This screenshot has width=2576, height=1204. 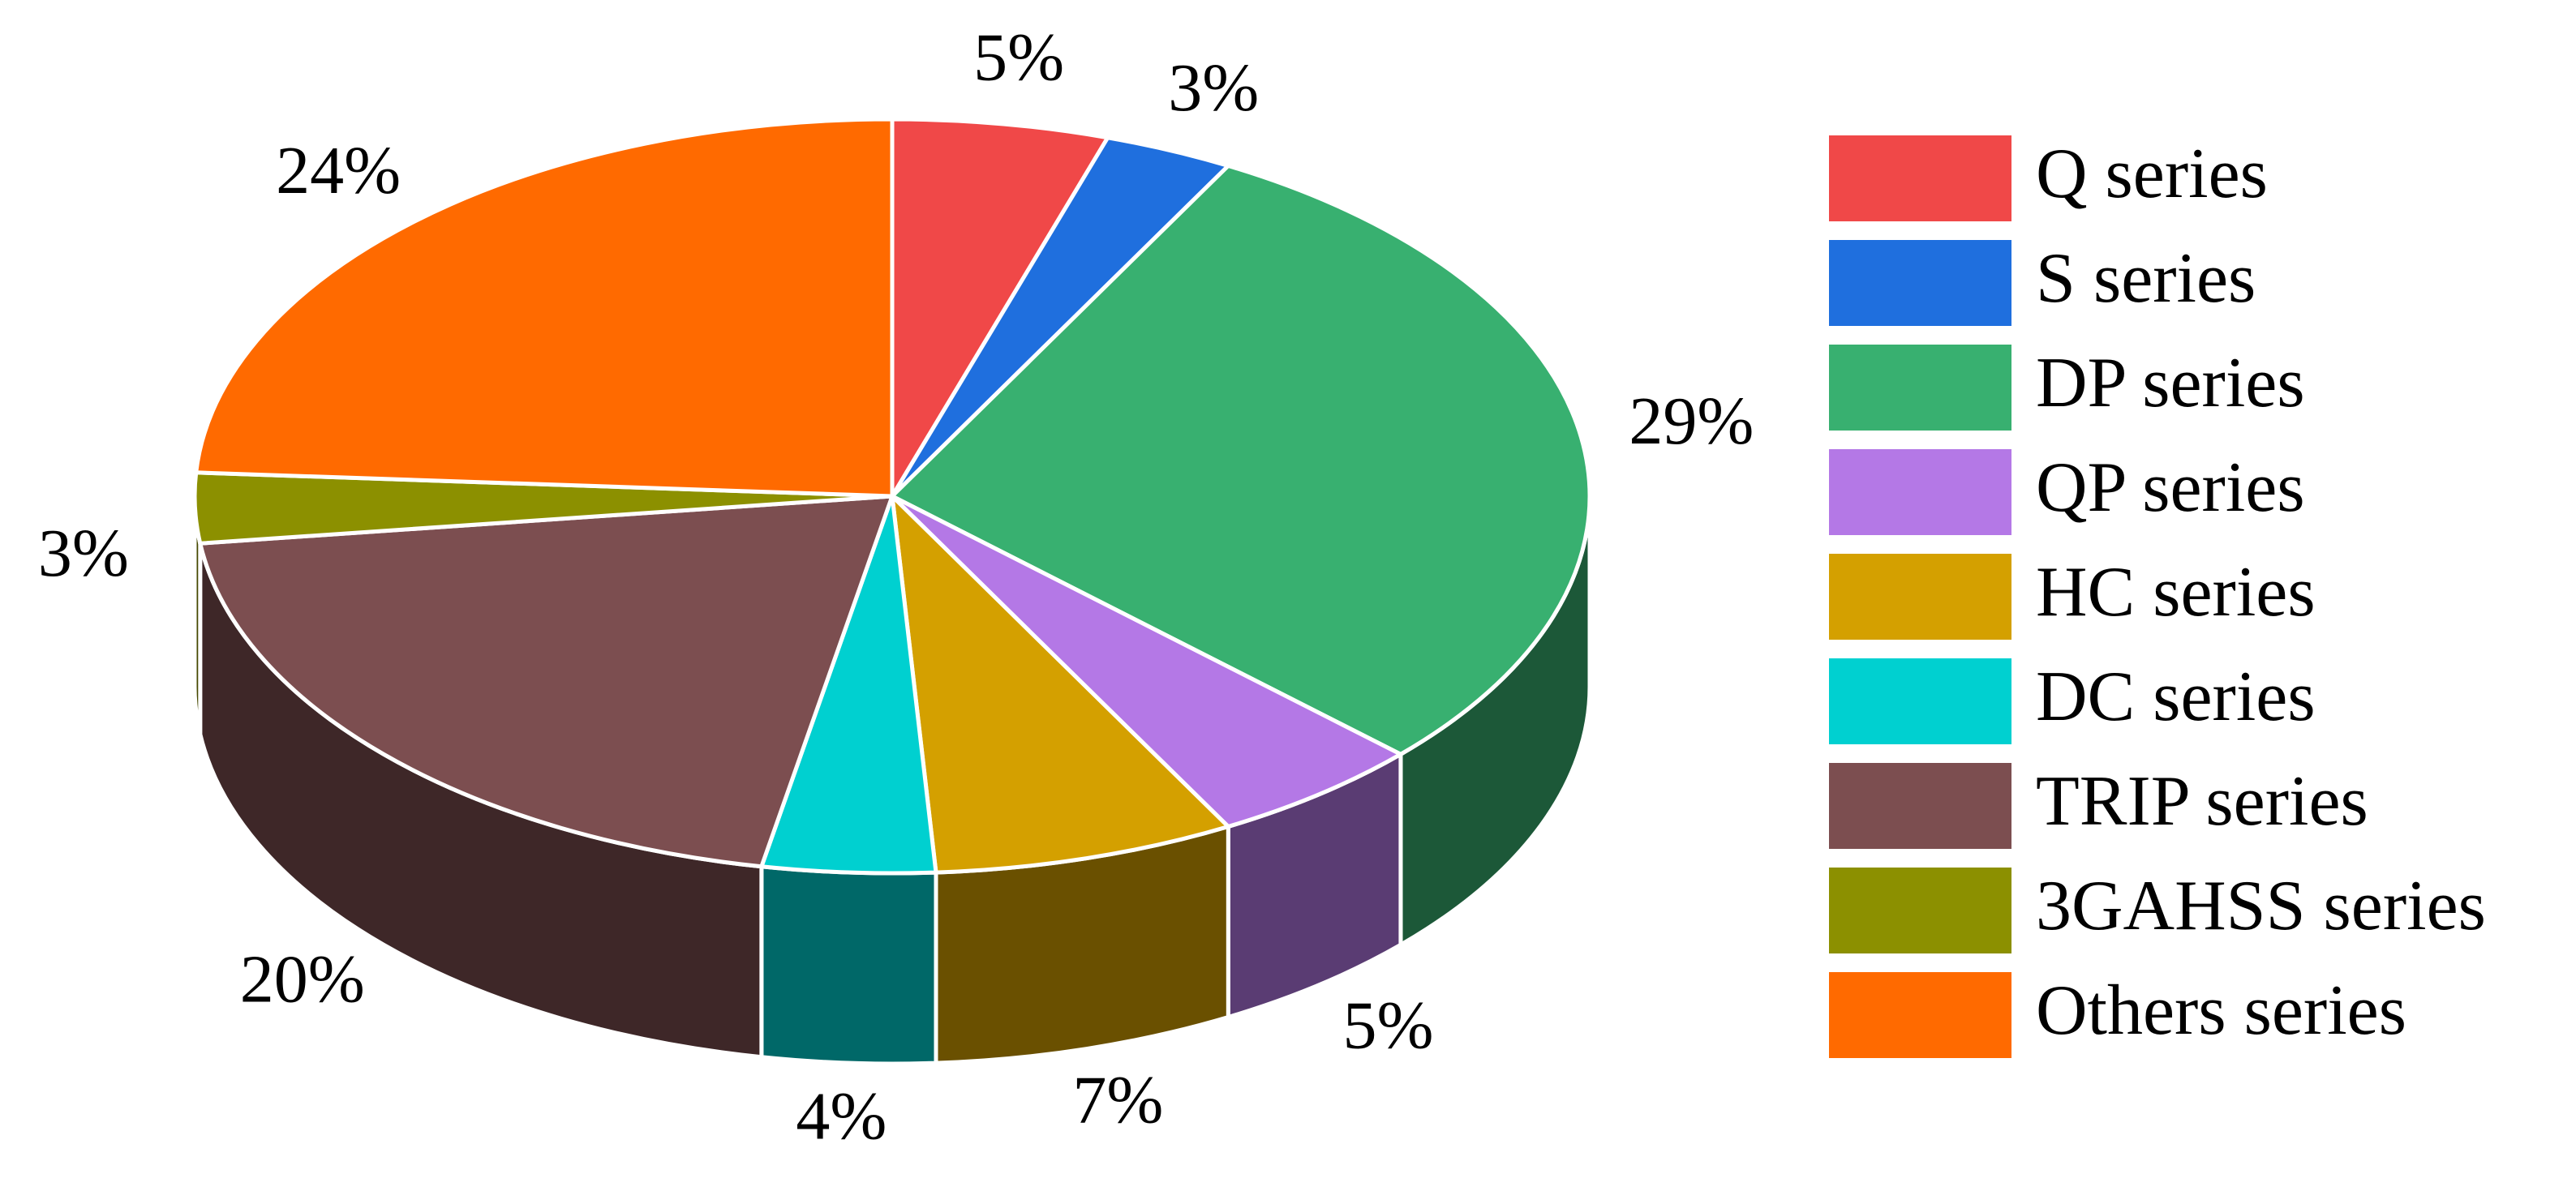 What do you see at coordinates (848, 964) in the screenshot?
I see `slice-side` at bounding box center [848, 964].